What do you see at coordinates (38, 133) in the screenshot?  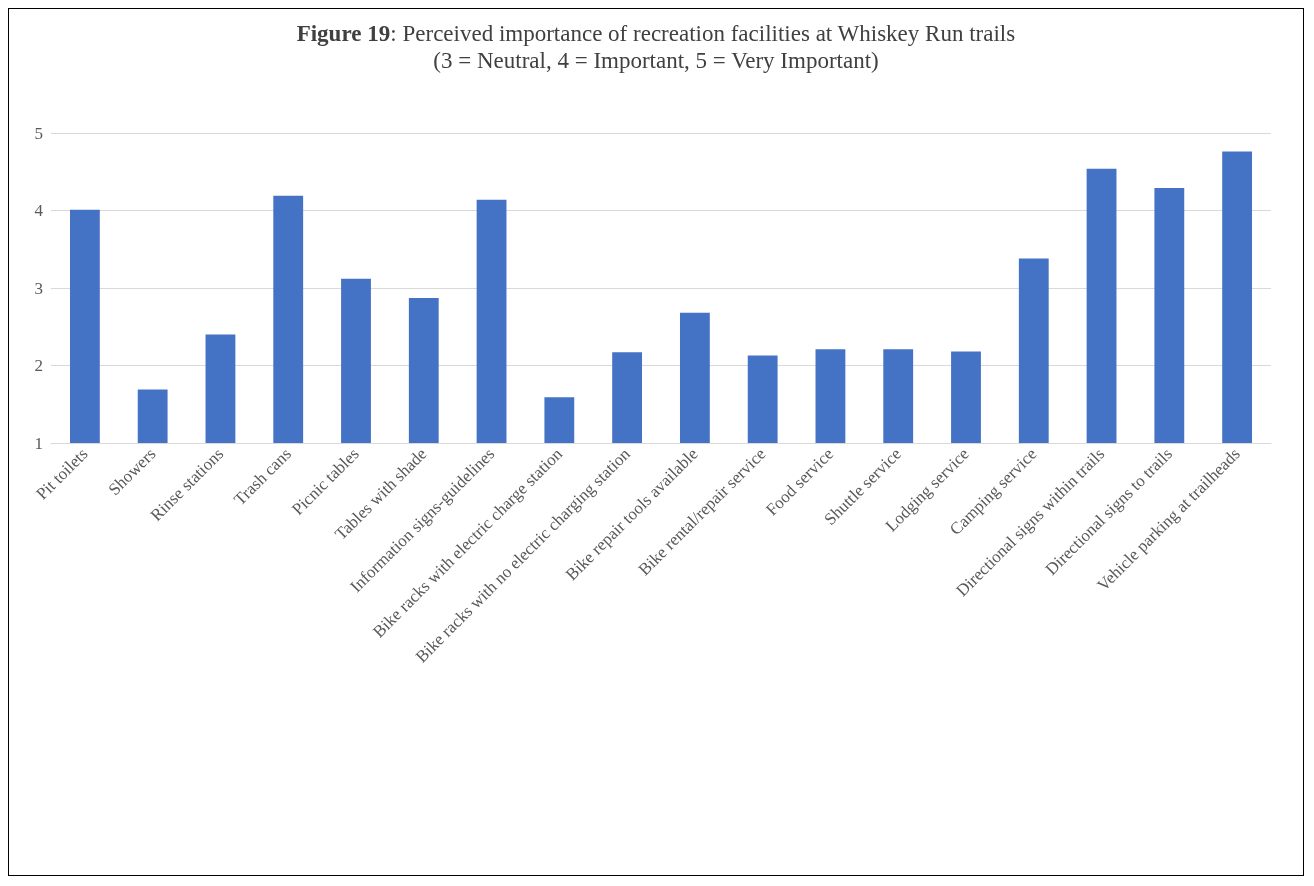 I see `y-tick-label: 5` at bounding box center [38, 133].